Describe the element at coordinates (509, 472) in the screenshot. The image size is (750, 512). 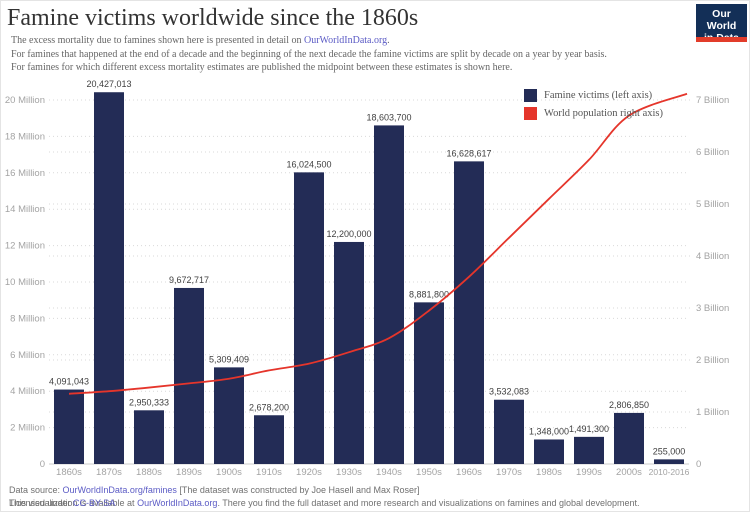
I see `x-axis-tick-label: 1970s` at that location.